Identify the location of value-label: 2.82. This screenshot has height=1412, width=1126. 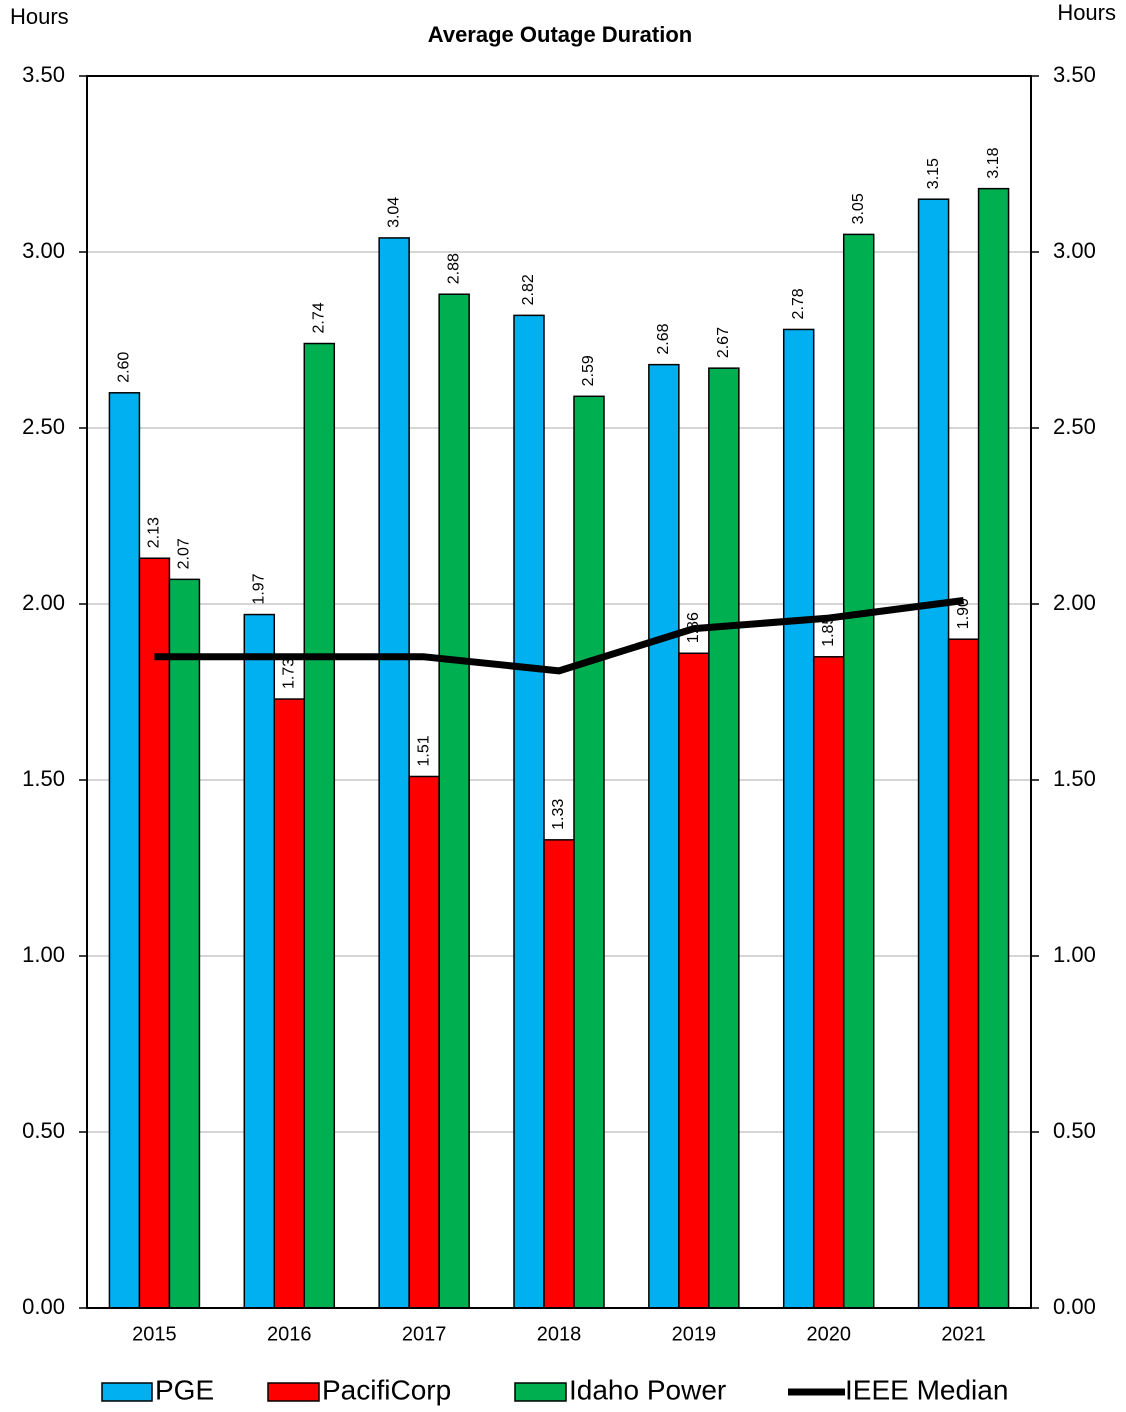
(528, 289).